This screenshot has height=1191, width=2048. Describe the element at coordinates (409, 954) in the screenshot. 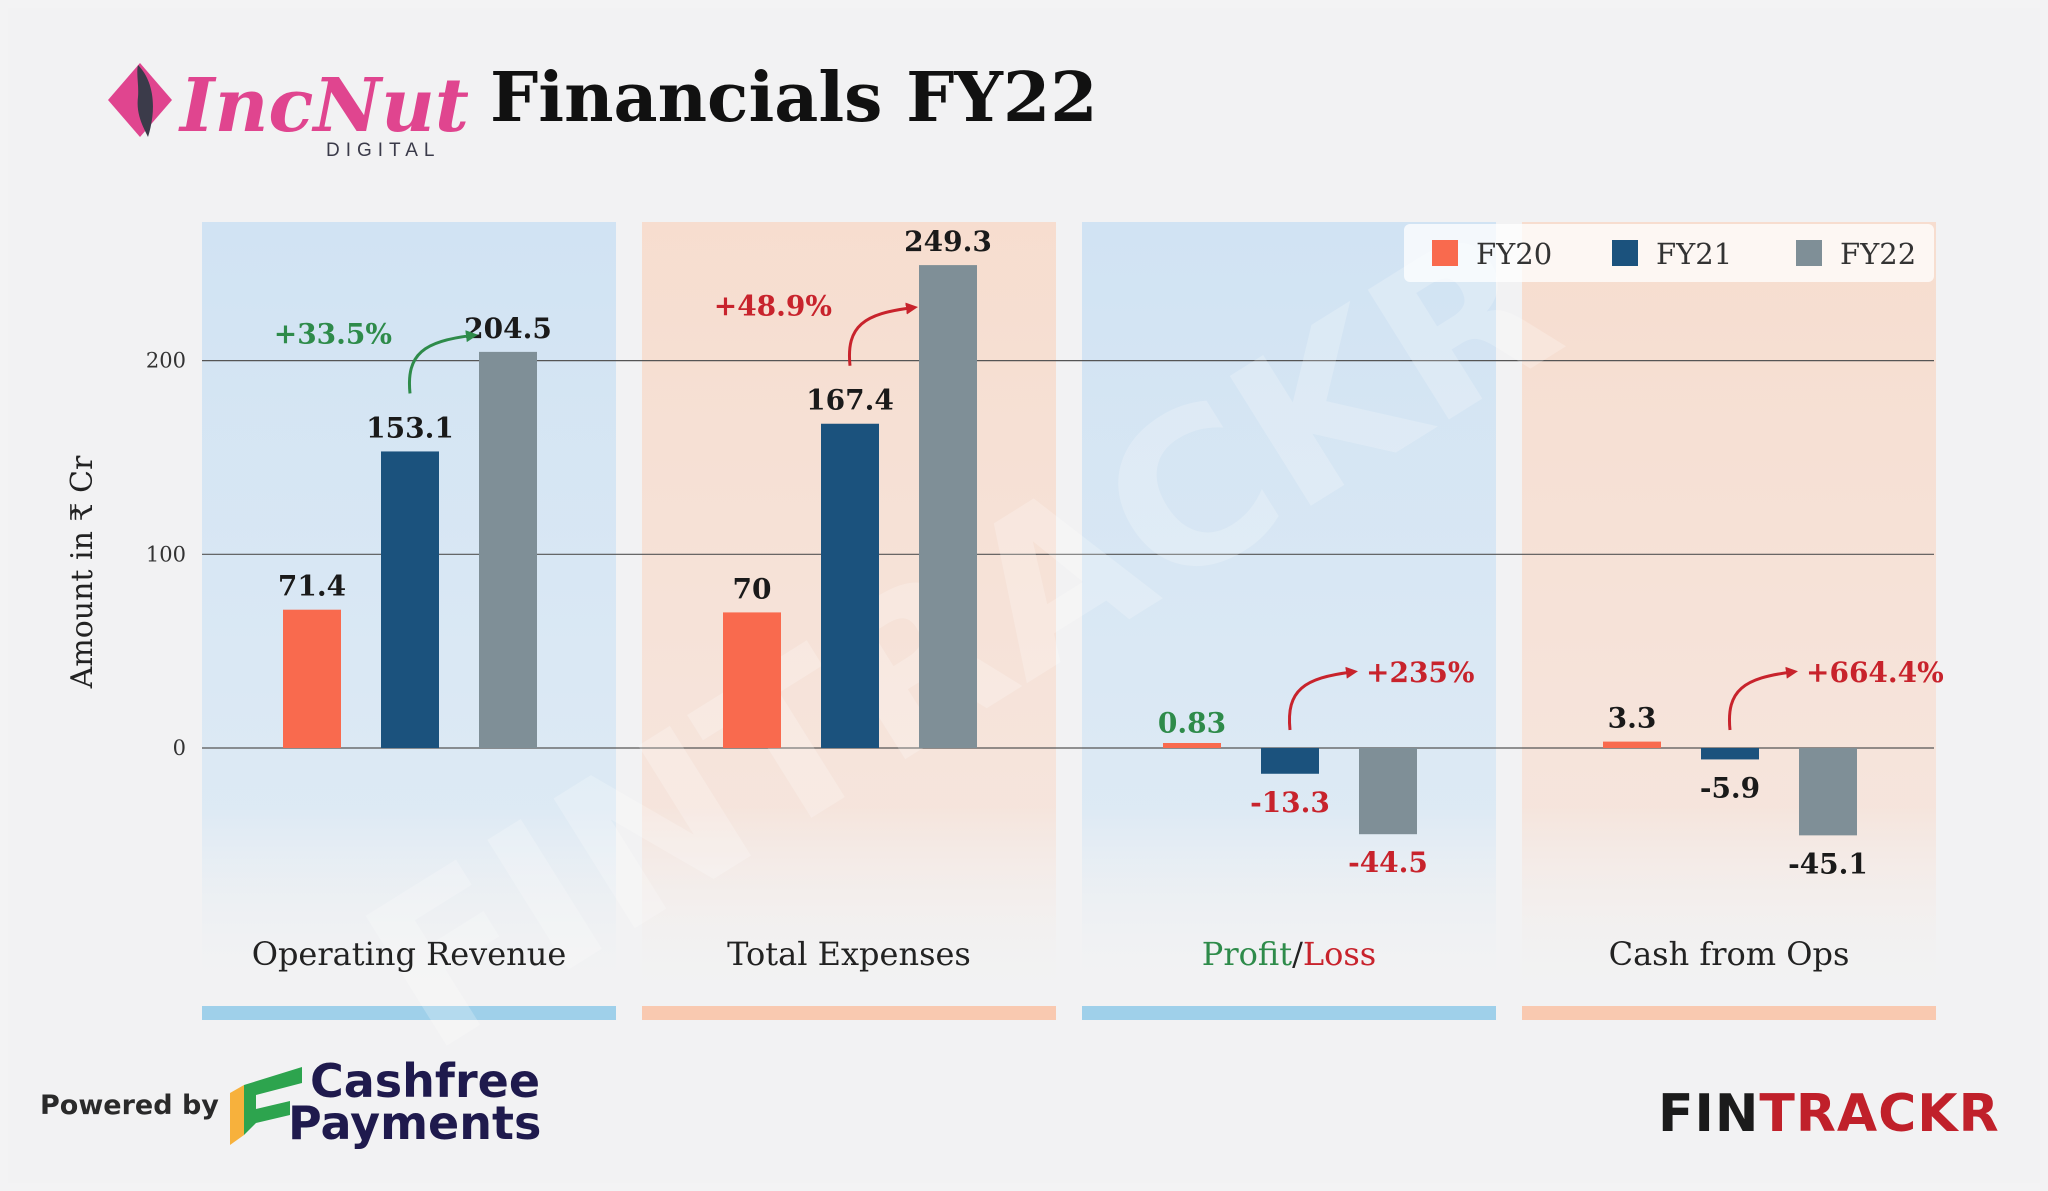

I see `category-label: Operating Revenue` at that location.